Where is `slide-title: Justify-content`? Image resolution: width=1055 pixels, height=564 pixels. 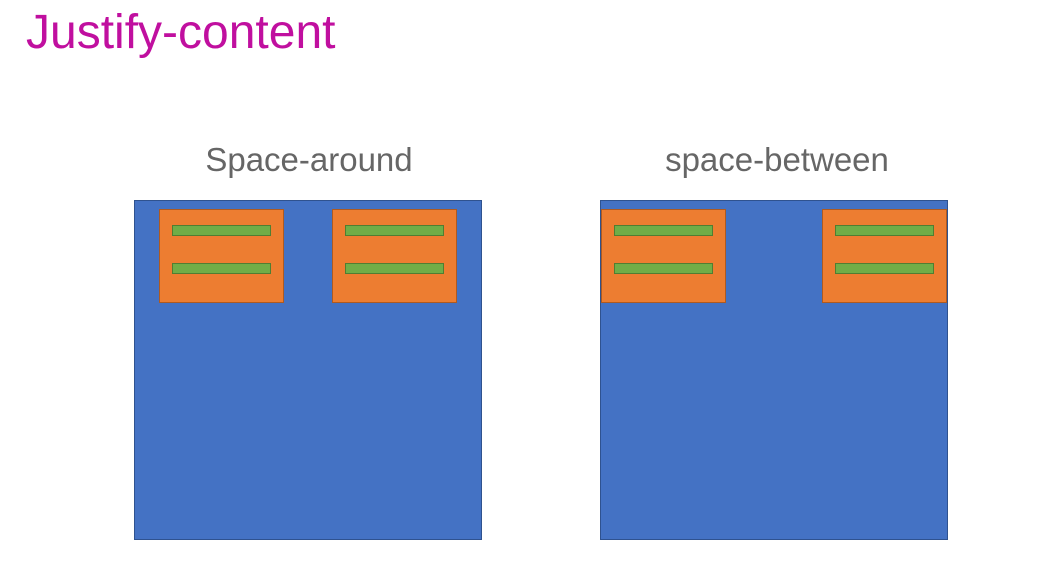 slide-title: Justify-content is located at coordinates (181, 32).